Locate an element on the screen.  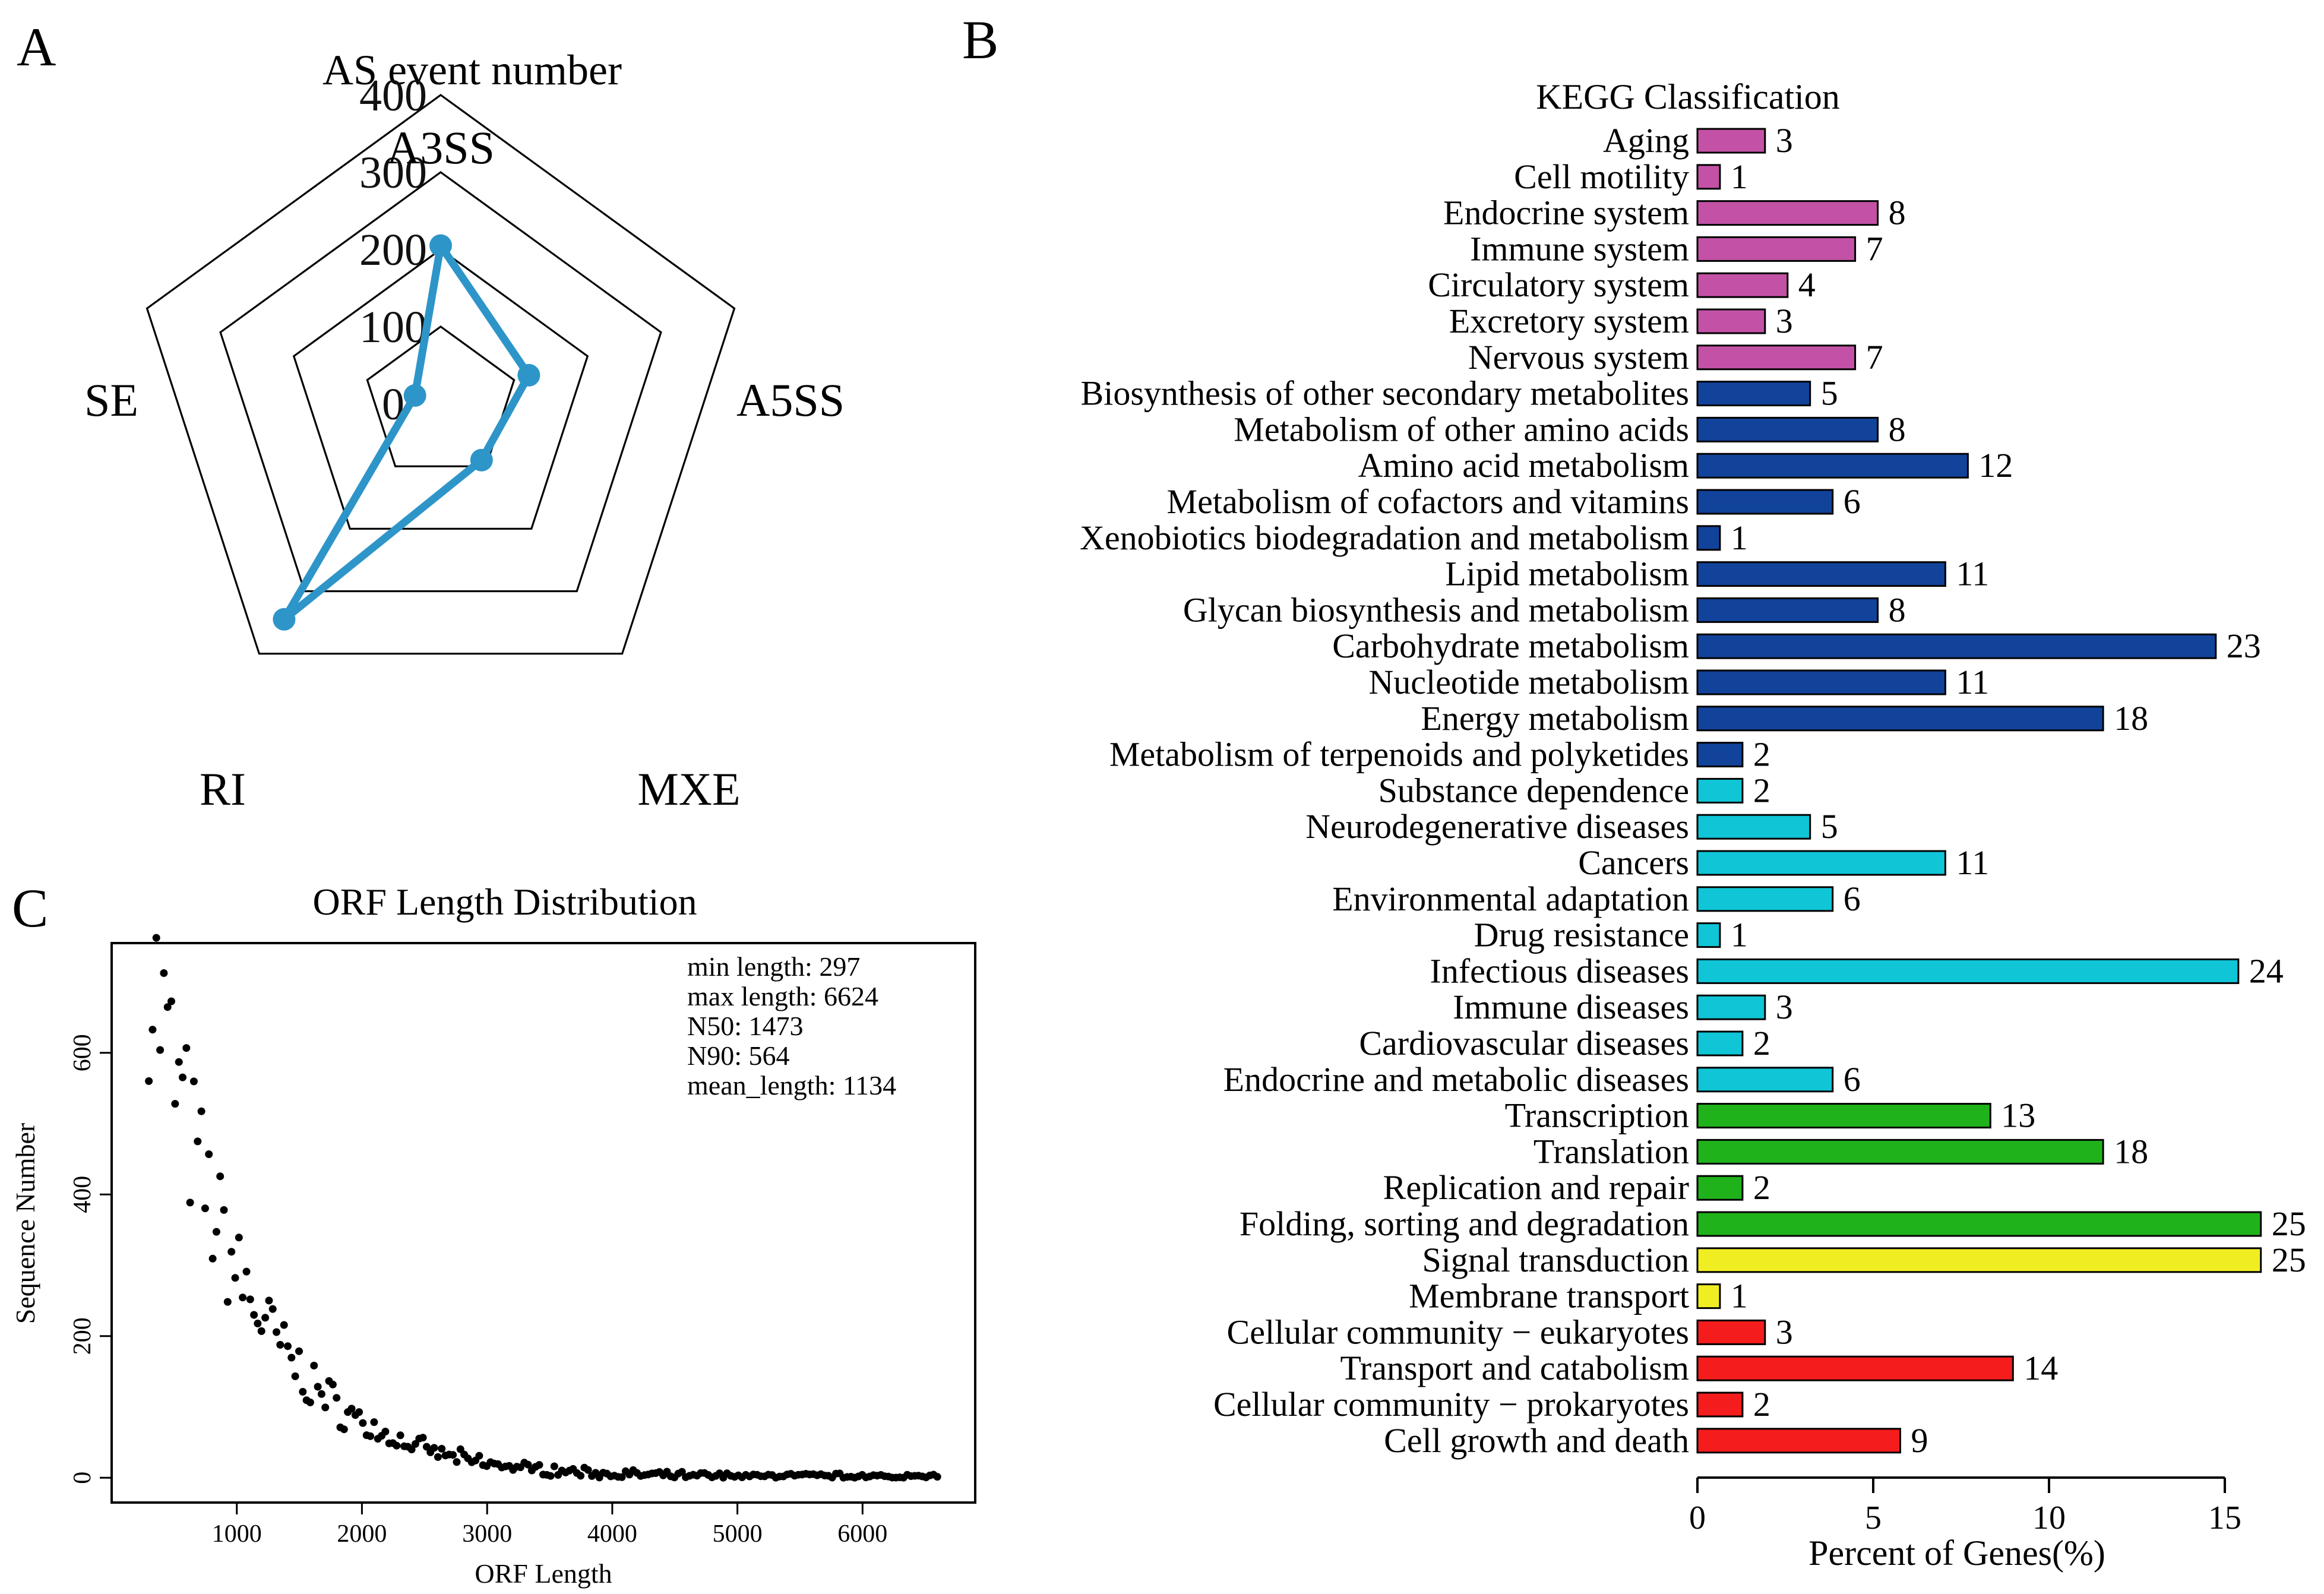
orf-x-tick-label: 1000 is located at coordinates (237, 1534).